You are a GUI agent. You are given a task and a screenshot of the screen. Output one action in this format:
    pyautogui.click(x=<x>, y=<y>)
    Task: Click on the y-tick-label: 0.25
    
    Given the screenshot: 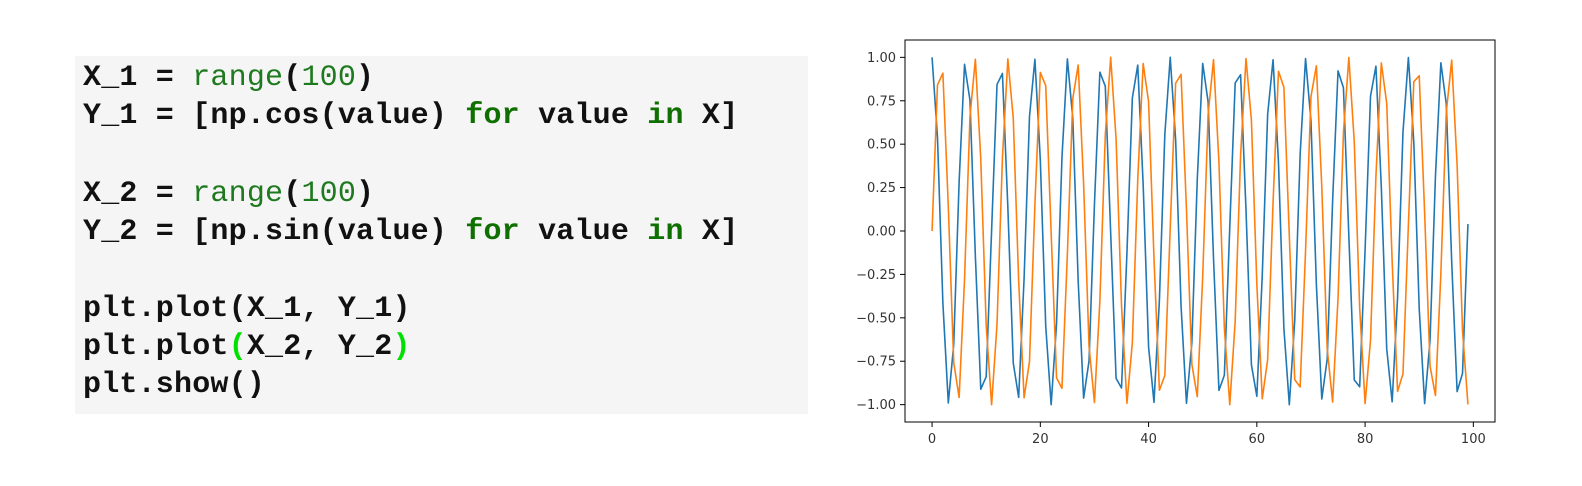 What is the action you would take?
    pyautogui.click(x=881, y=188)
    